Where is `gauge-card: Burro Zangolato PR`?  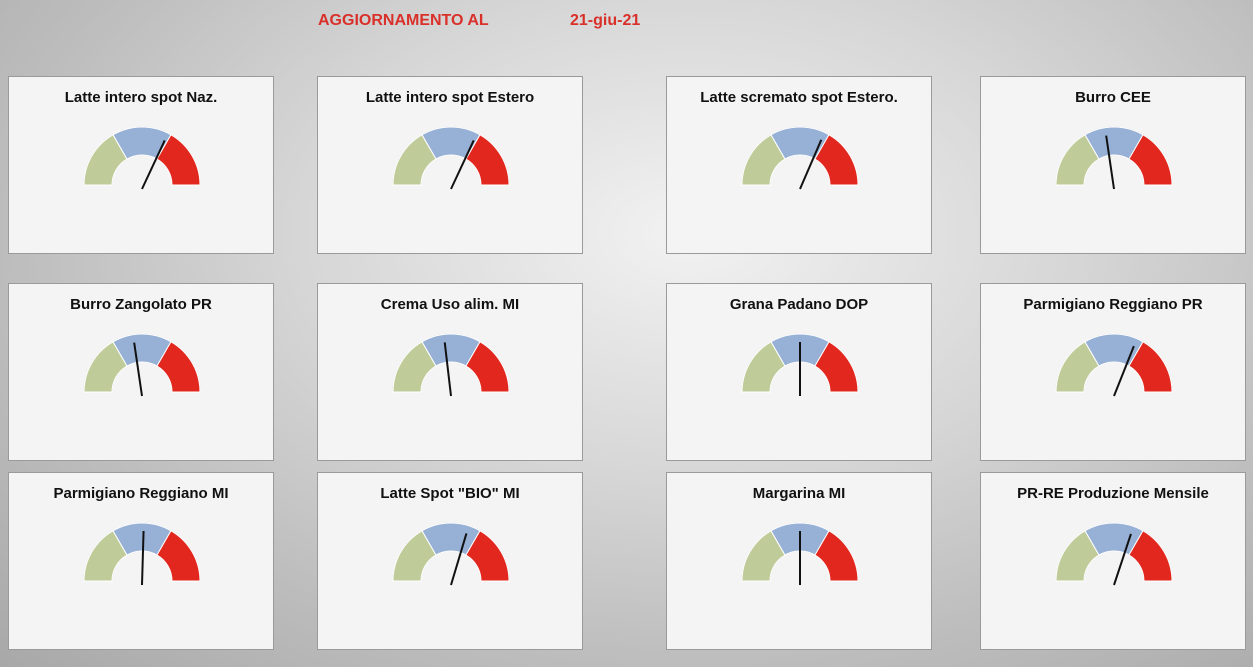
gauge-card: Burro Zangolato PR is located at coordinates (141, 372).